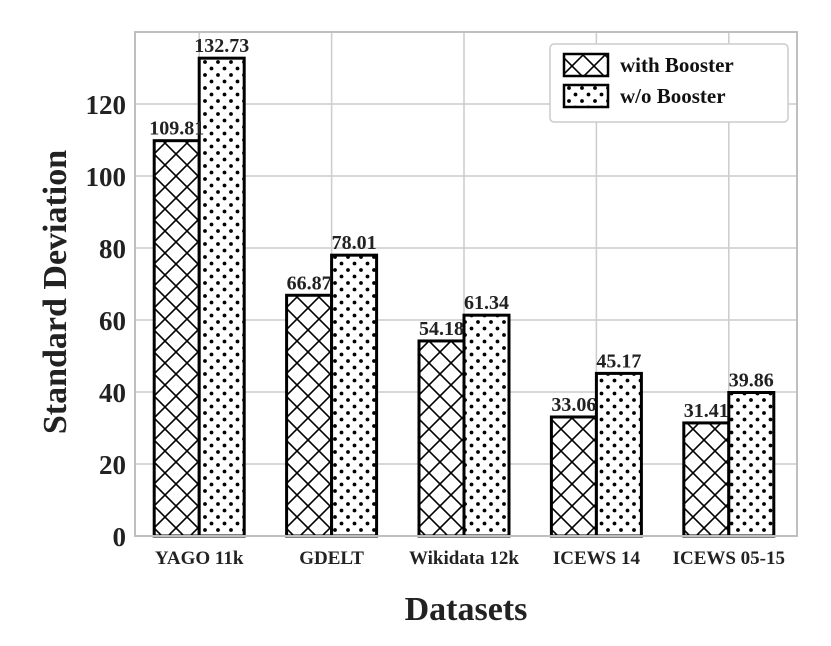  Describe the element at coordinates (597, 558) in the screenshot. I see `x-tick-label: ICEWS 14` at that location.